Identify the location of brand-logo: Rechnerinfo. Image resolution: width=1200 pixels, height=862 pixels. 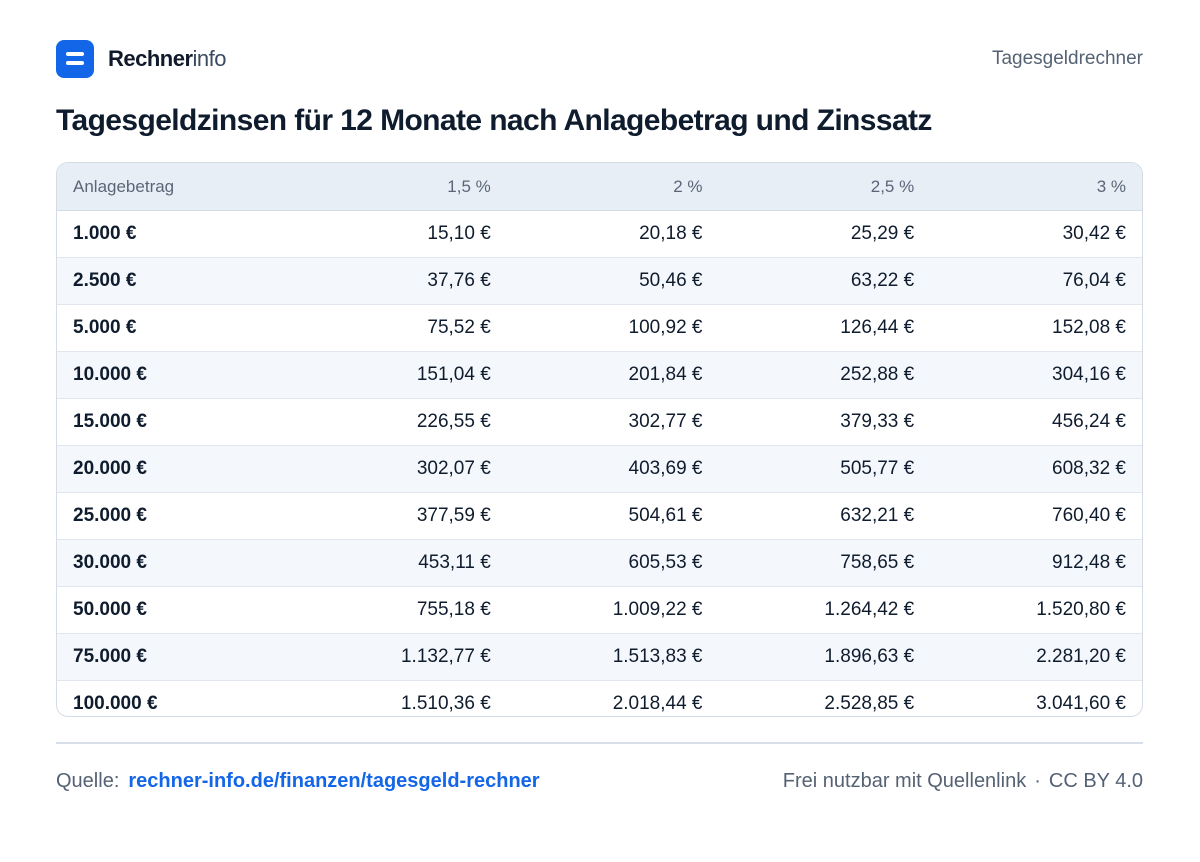
(141, 59).